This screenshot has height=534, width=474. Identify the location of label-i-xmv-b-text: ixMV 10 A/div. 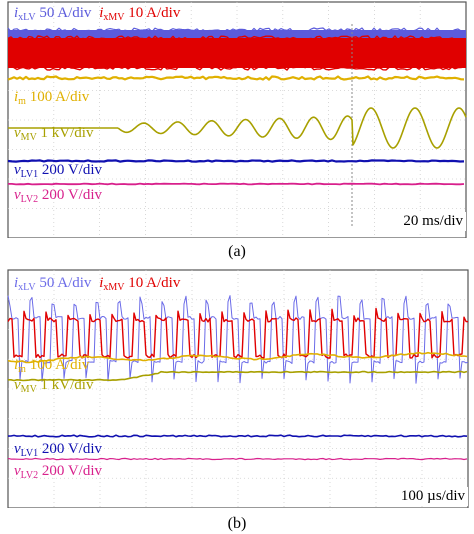
(140, 284).